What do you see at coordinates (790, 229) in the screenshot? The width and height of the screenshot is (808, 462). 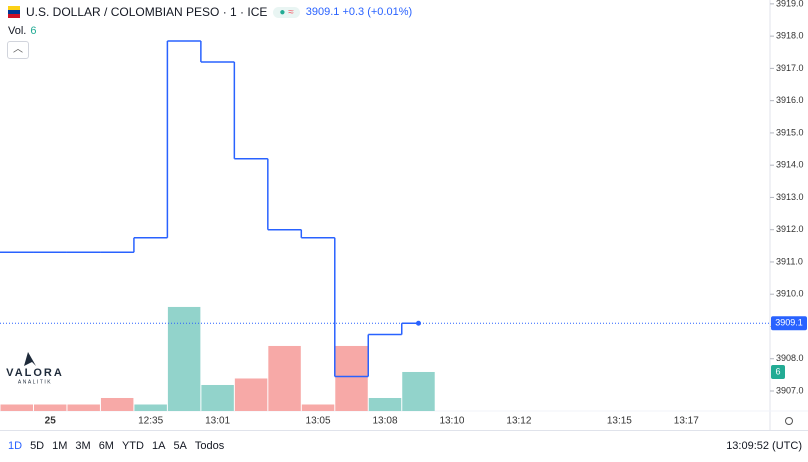 I see `y-tick-label: 3912.0` at bounding box center [790, 229].